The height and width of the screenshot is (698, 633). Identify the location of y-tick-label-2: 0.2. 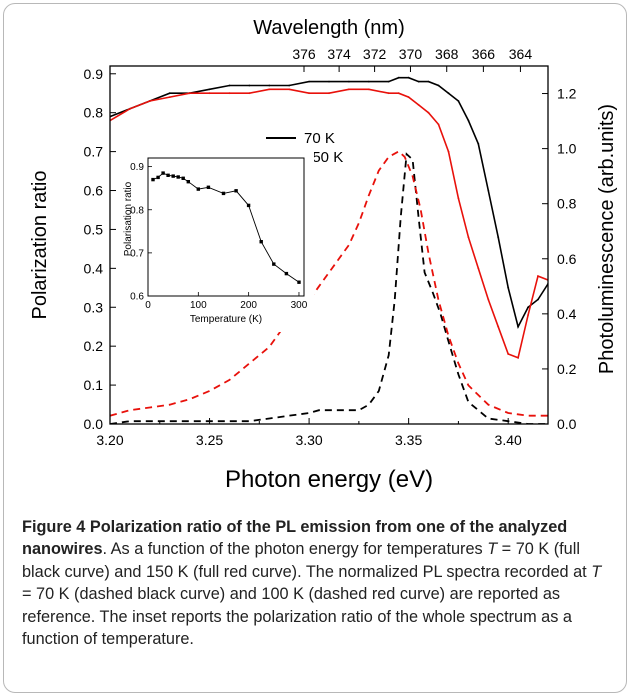
(94, 346).